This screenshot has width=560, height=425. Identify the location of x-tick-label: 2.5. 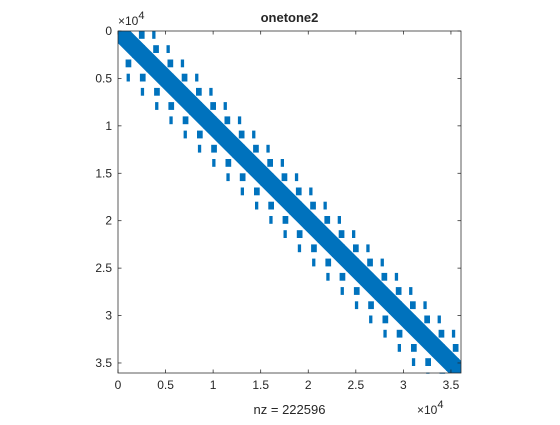
(355, 385).